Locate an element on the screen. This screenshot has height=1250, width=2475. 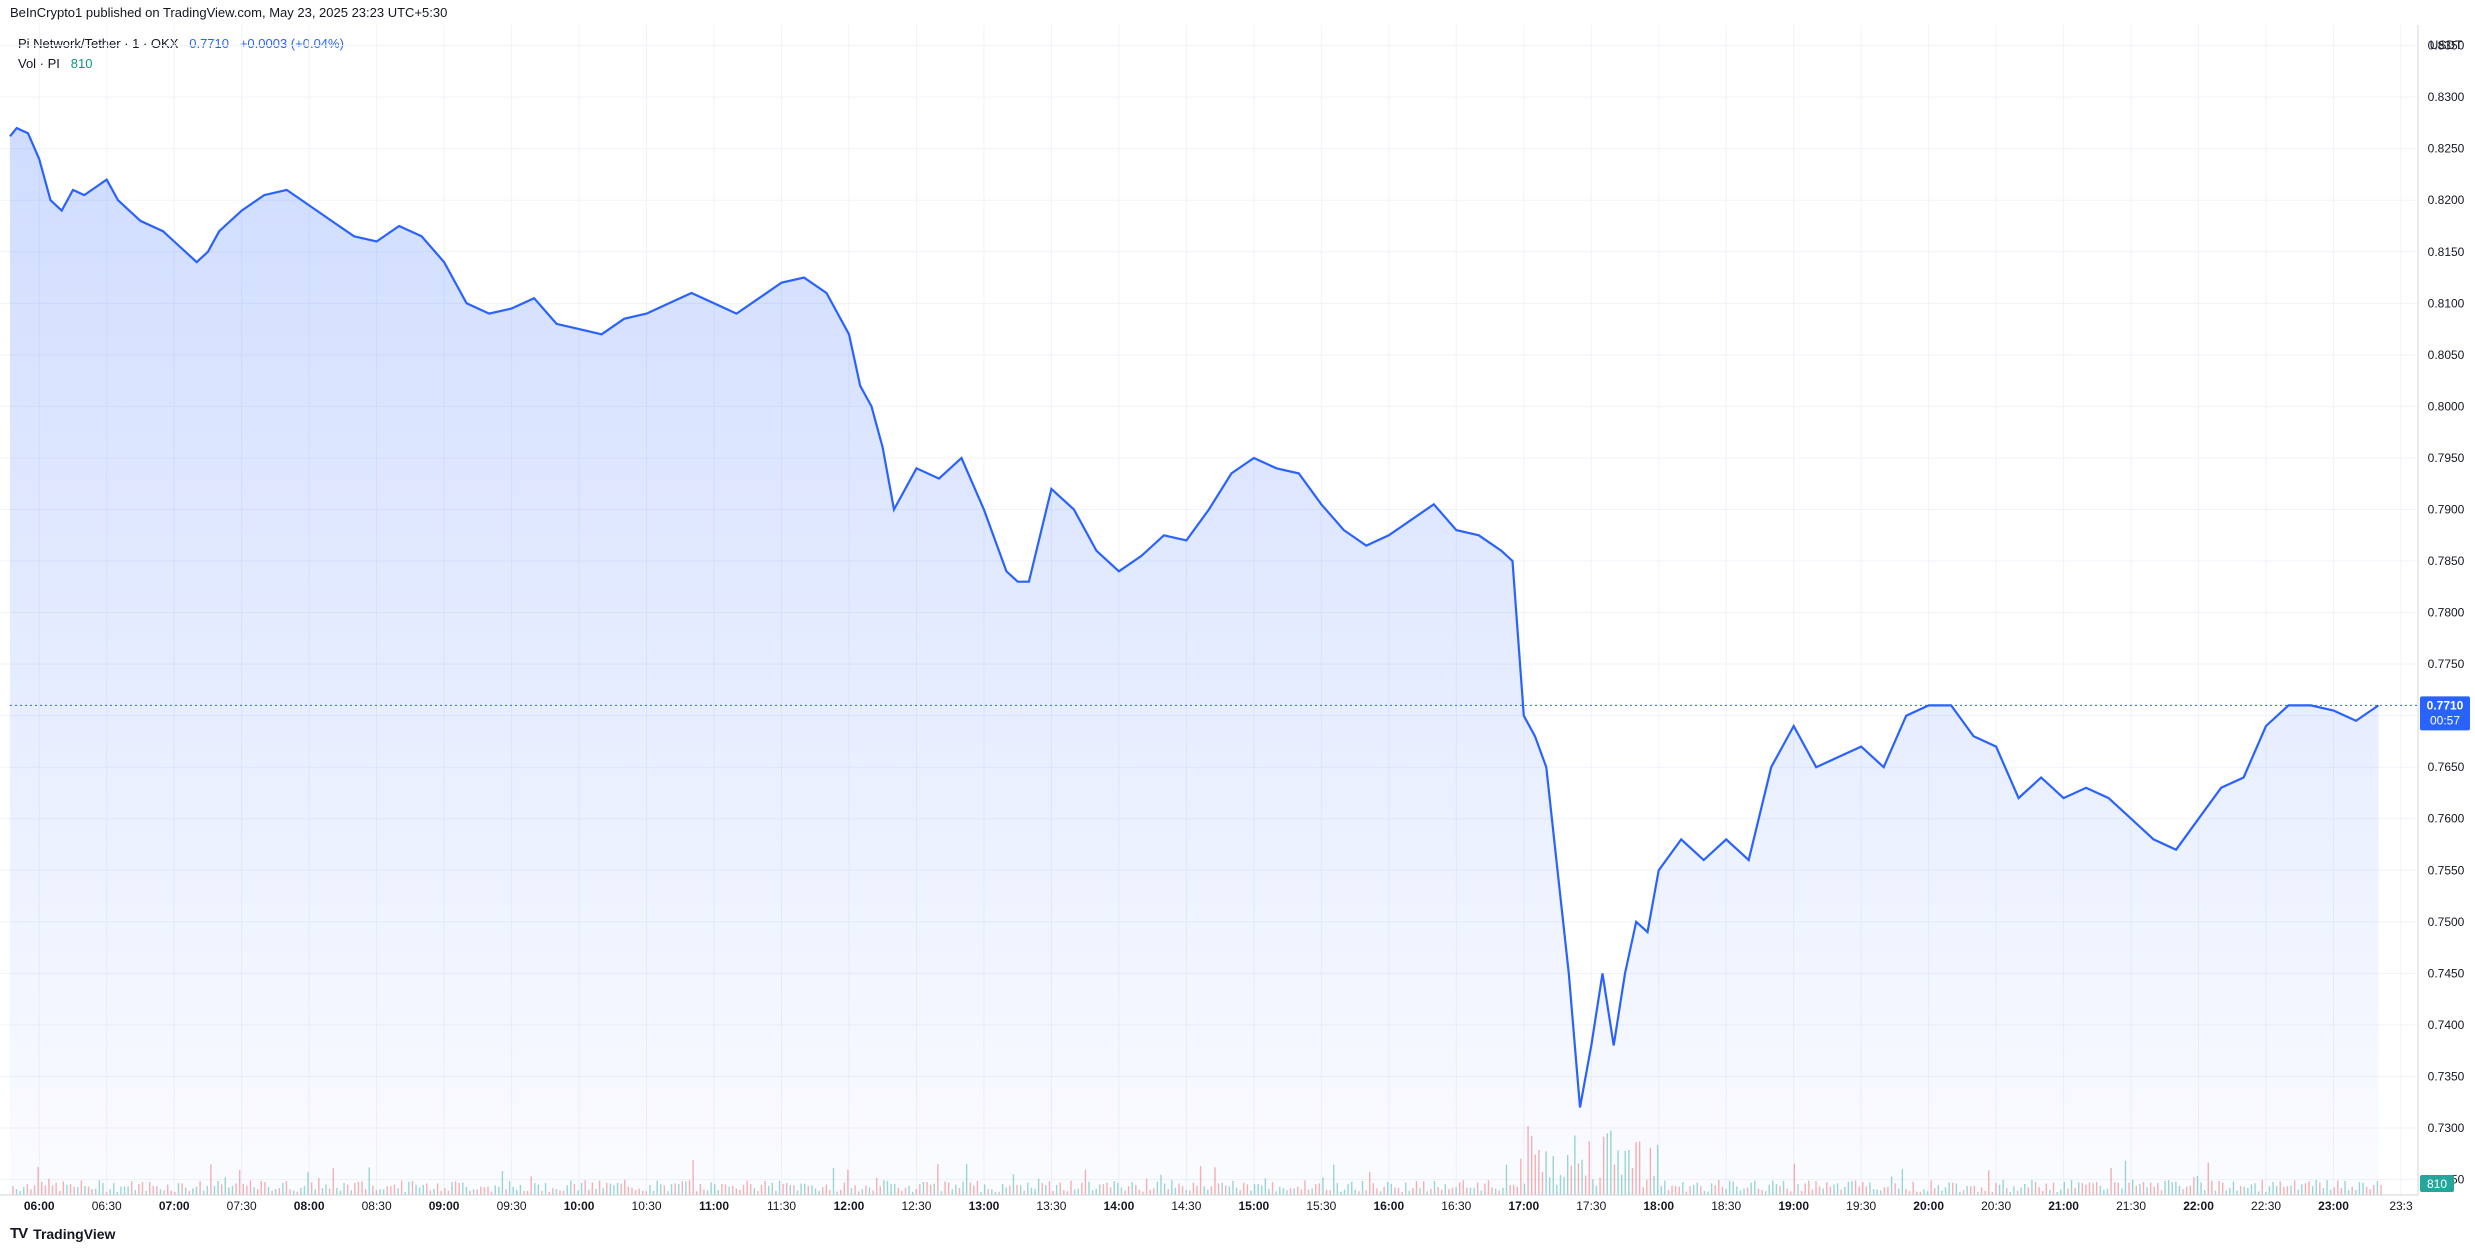
x-tick-label: 14:30 is located at coordinates (1186, 1206).